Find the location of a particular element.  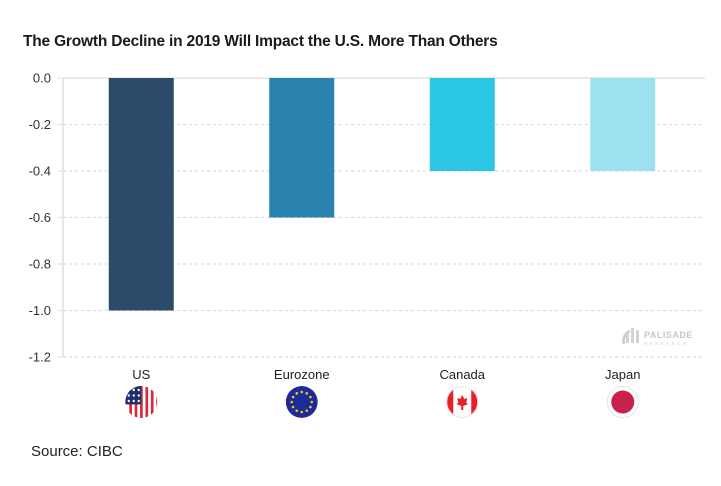

y-tick-label: 0.0 is located at coordinates (42, 78).